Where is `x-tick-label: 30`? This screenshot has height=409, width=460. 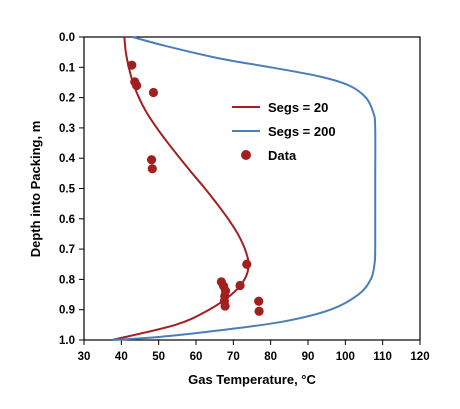
x-tick-label: 30 is located at coordinates (84, 357).